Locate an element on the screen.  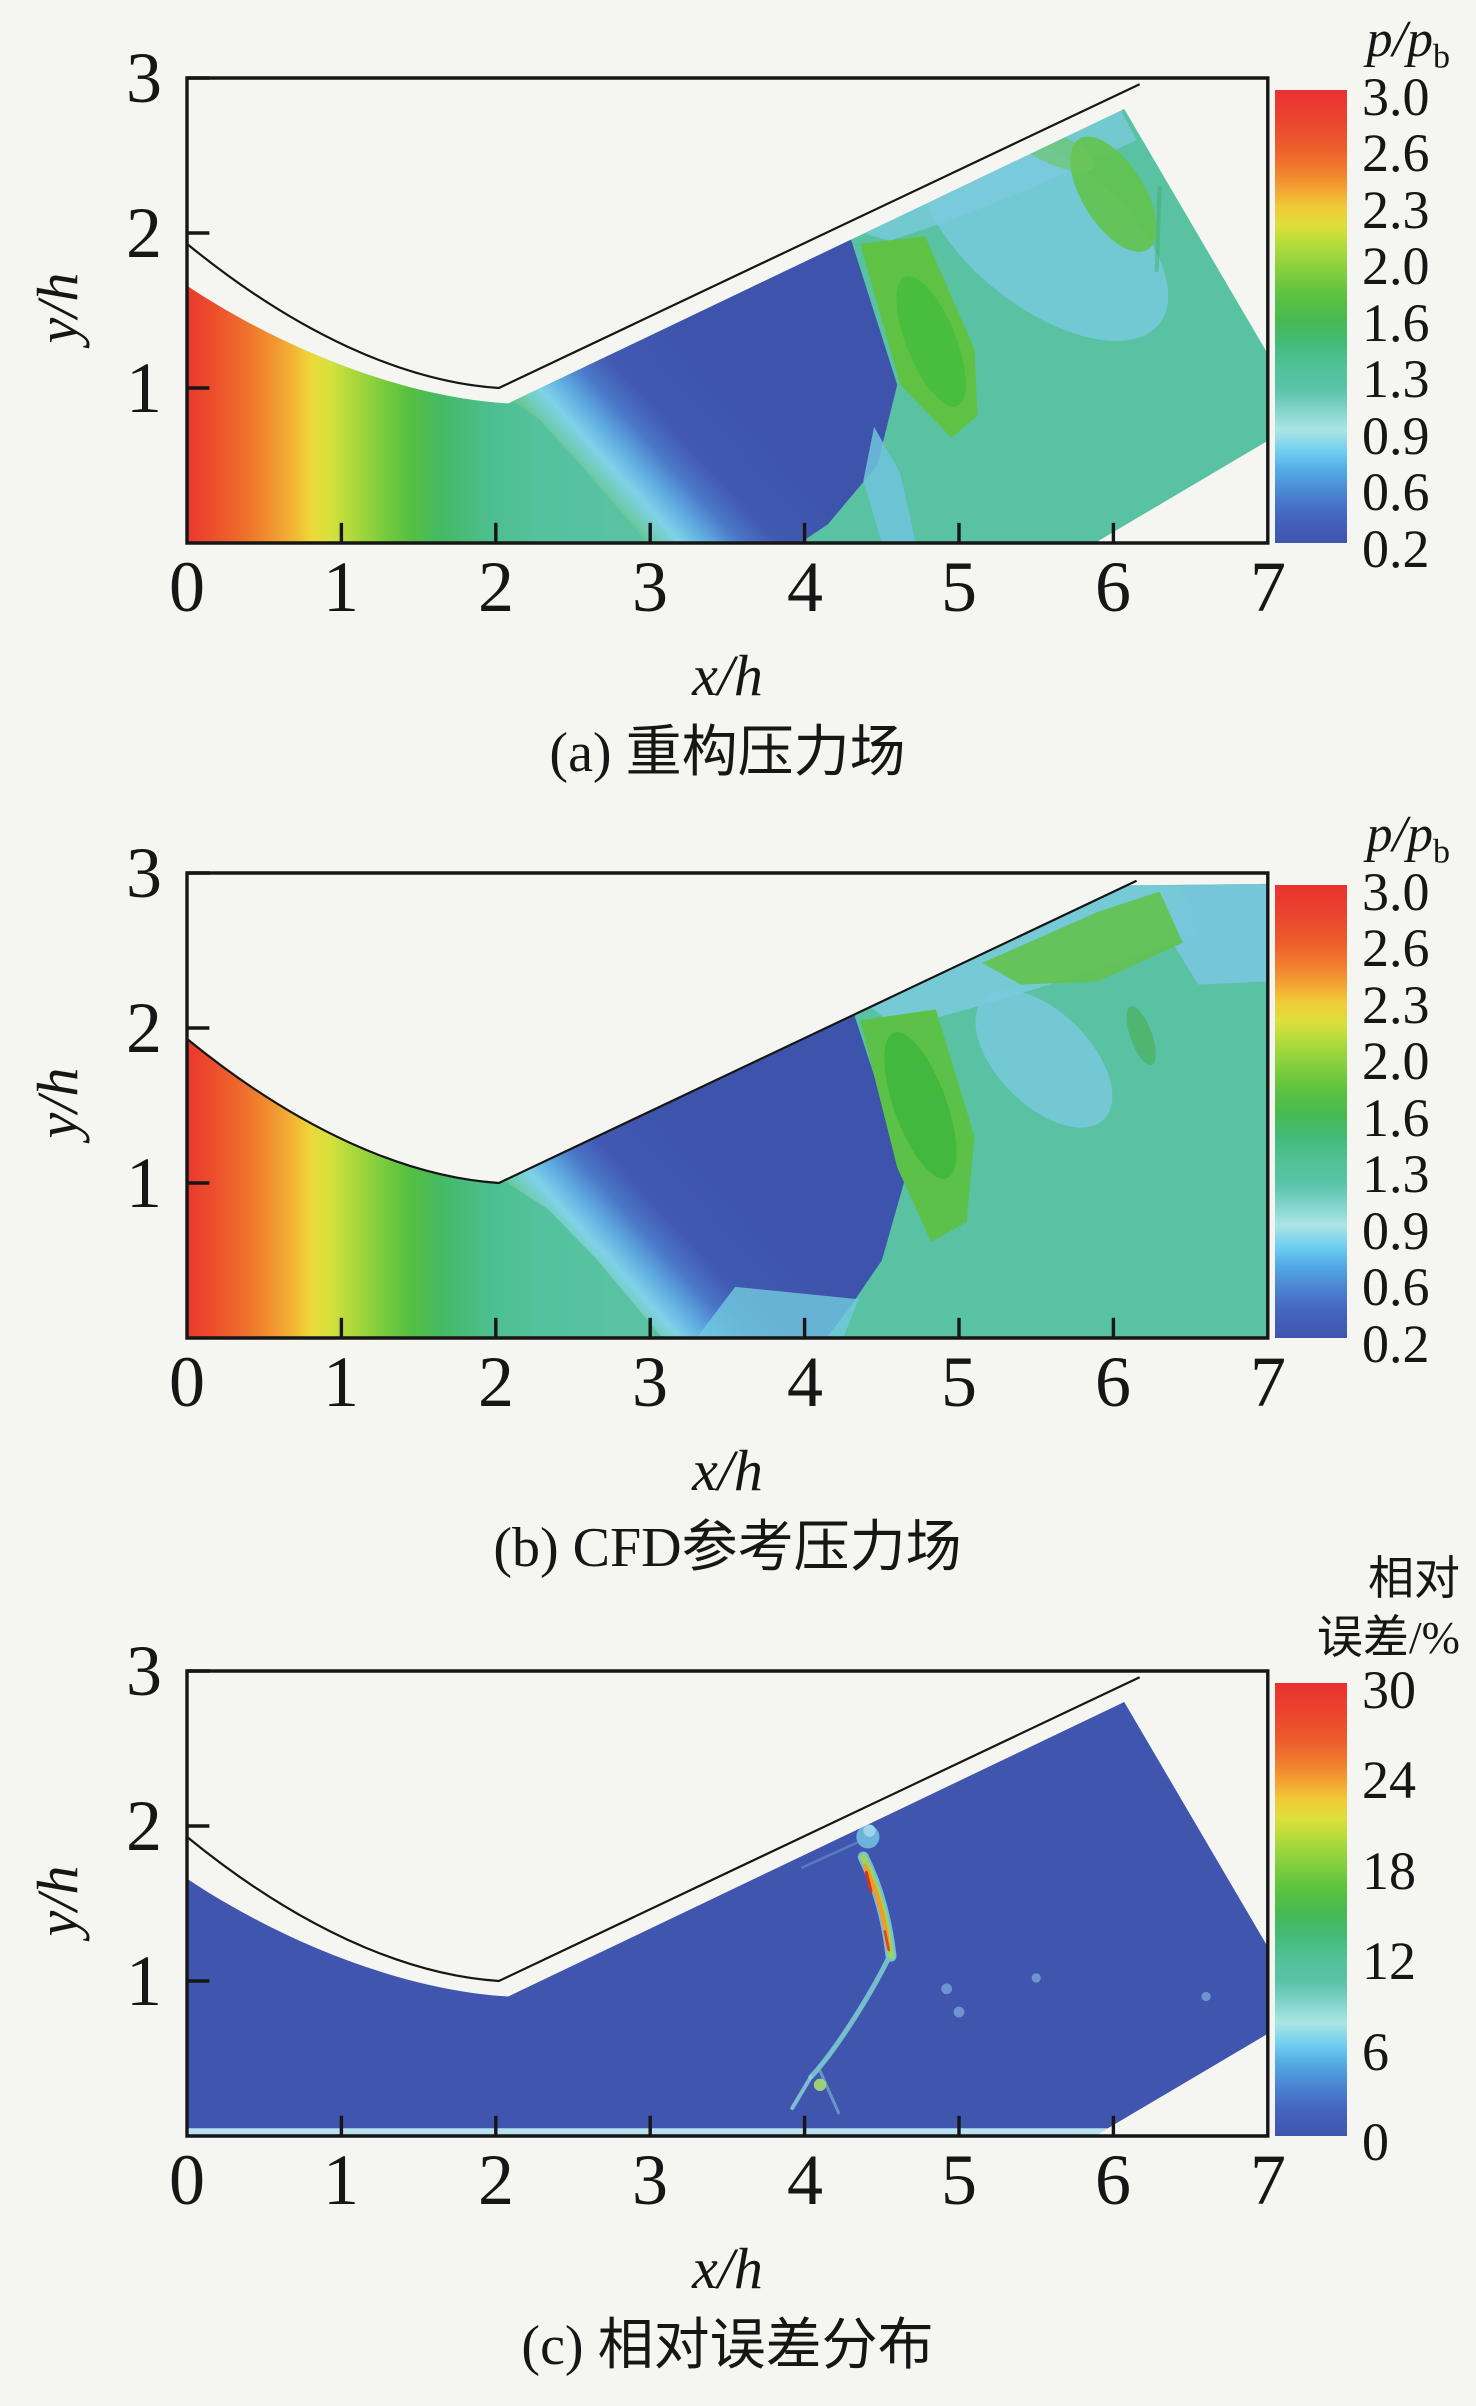
colorbar-tick-label: 6 is located at coordinates (1375, 2052).